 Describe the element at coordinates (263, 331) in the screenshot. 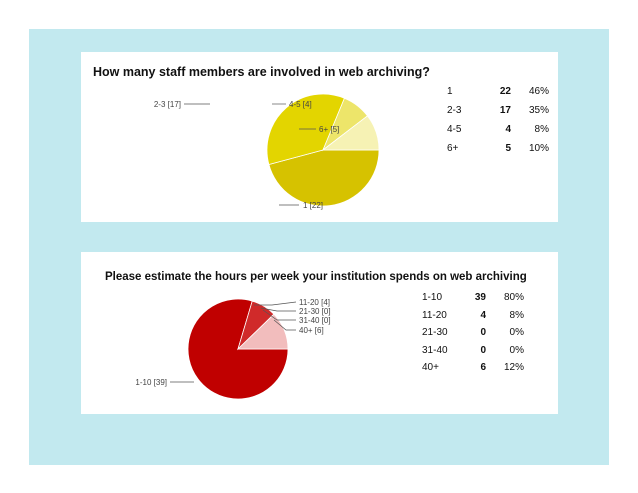

I see `pie-slice-40plus` at that location.